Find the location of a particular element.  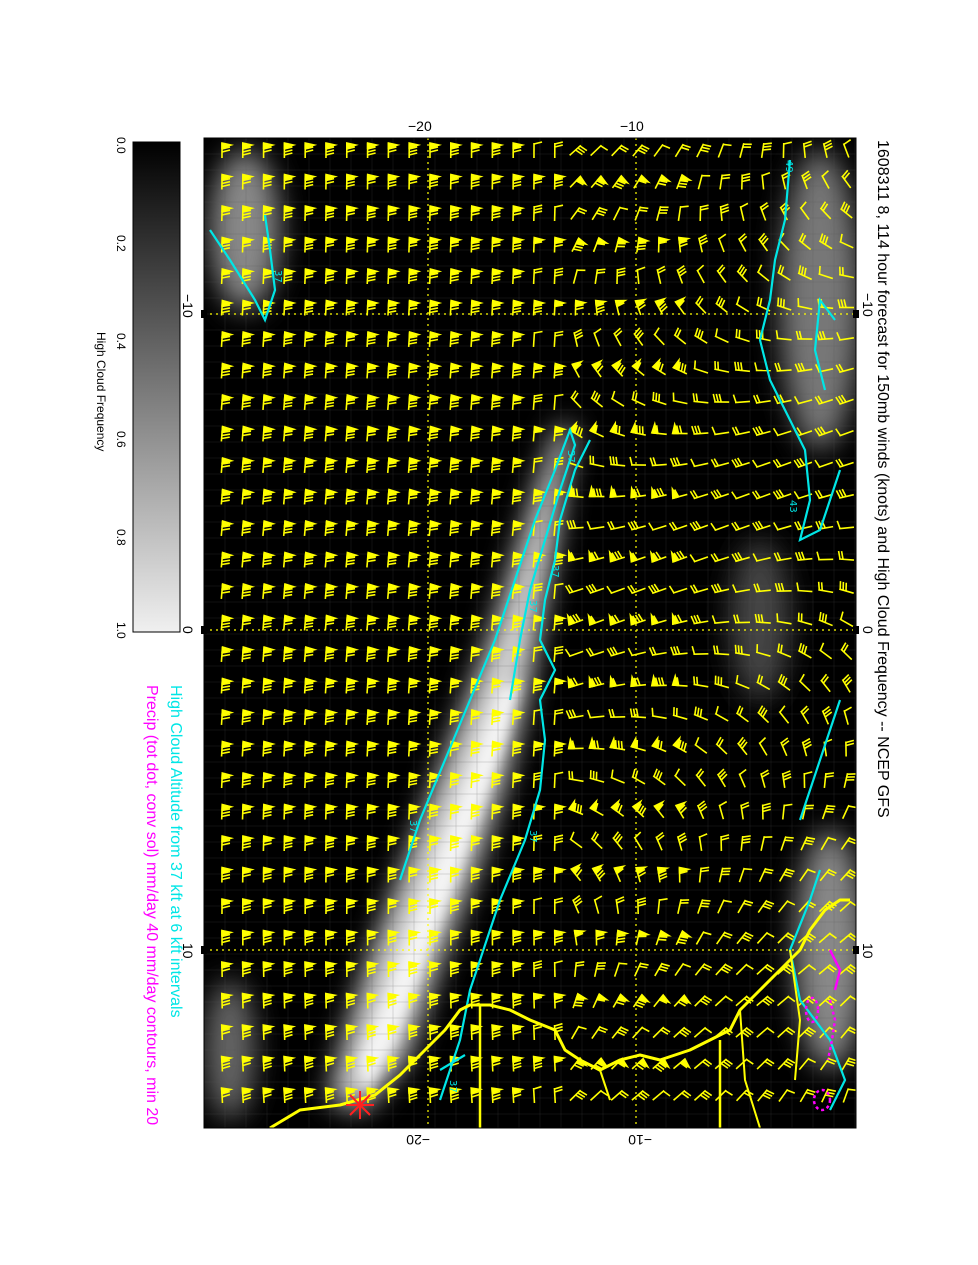

contour-label: 37 is located at coordinates (452, 1086).